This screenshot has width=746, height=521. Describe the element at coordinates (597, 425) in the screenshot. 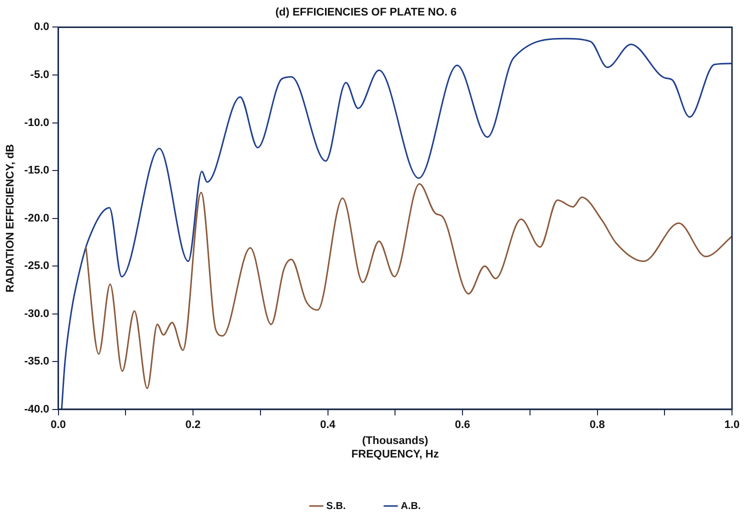

I see `x-tick-label: 0.8` at that location.